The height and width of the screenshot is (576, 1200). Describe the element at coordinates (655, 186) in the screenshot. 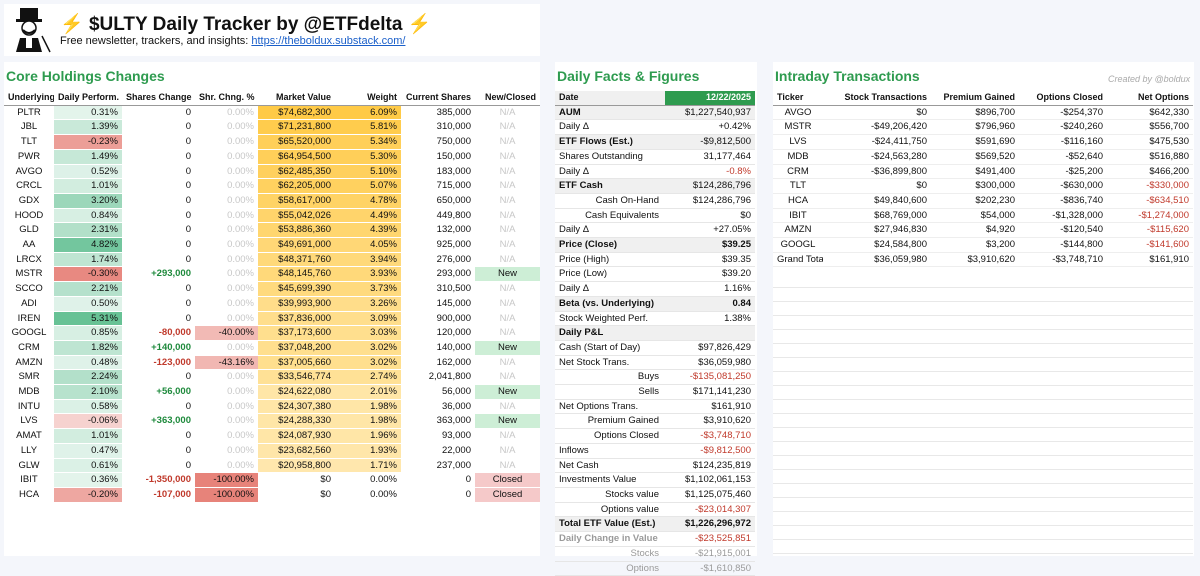

I see `facts-row: ETF Cash $124,286,796` at that location.